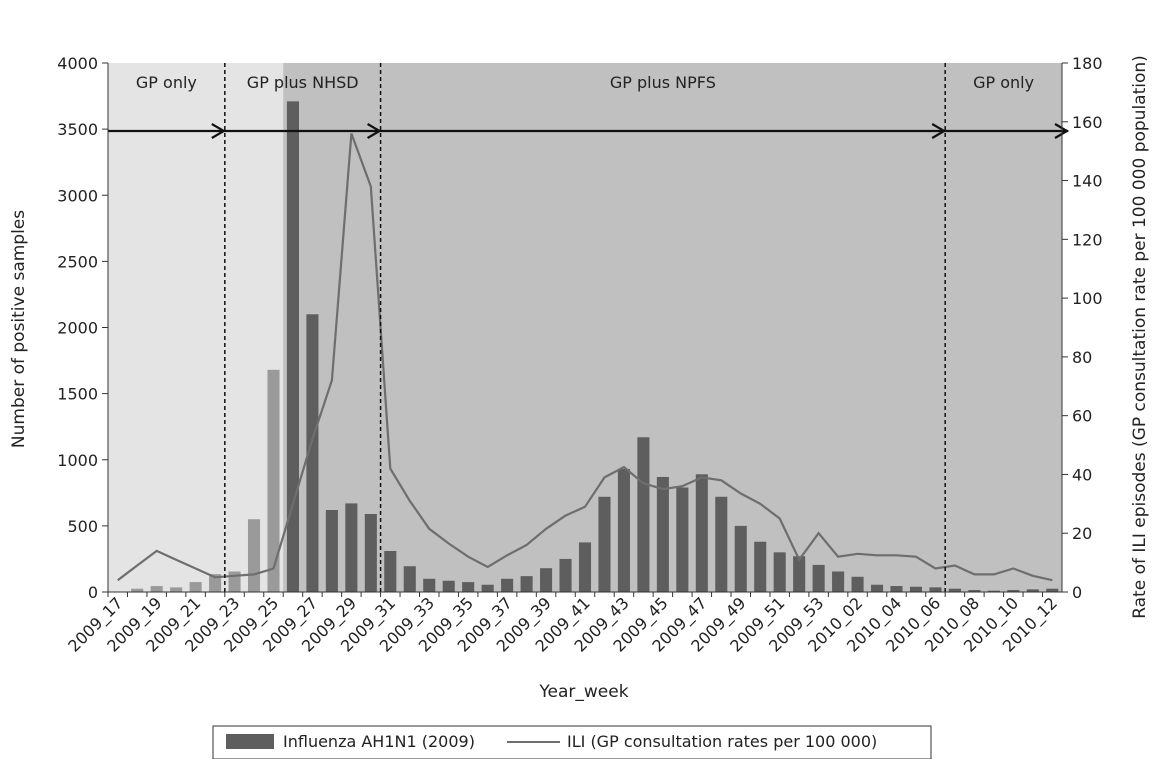 This screenshot has width=1153, height=763. Describe the element at coordinates (1087, 122) in the screenshot. I see `y-tick-label-right: 160` at that location.